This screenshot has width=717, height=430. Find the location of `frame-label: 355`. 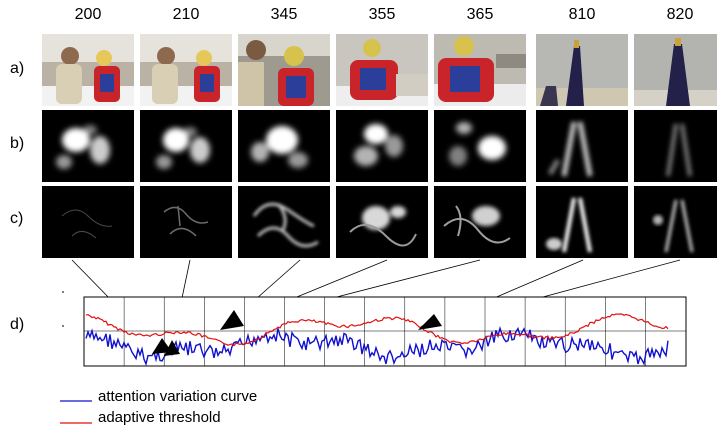

frame-label: 355 is located at coordinates (382, 14).